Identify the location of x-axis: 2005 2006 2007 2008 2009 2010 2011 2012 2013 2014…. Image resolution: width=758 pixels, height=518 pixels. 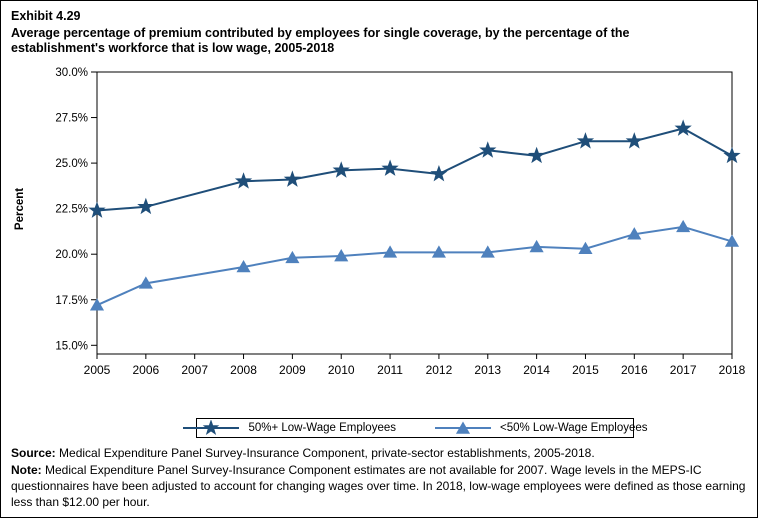
(415, 365).